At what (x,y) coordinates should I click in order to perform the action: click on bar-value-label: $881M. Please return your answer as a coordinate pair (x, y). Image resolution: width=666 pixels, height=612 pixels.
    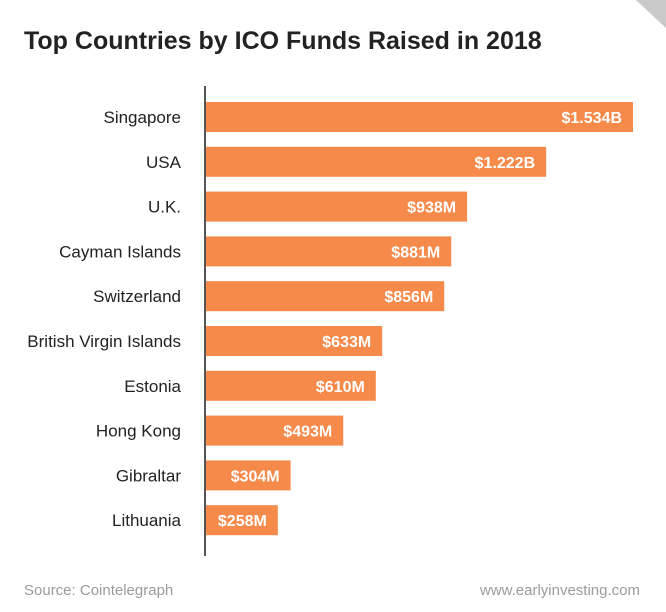
    Looking at the image, I should click on (415, 252).